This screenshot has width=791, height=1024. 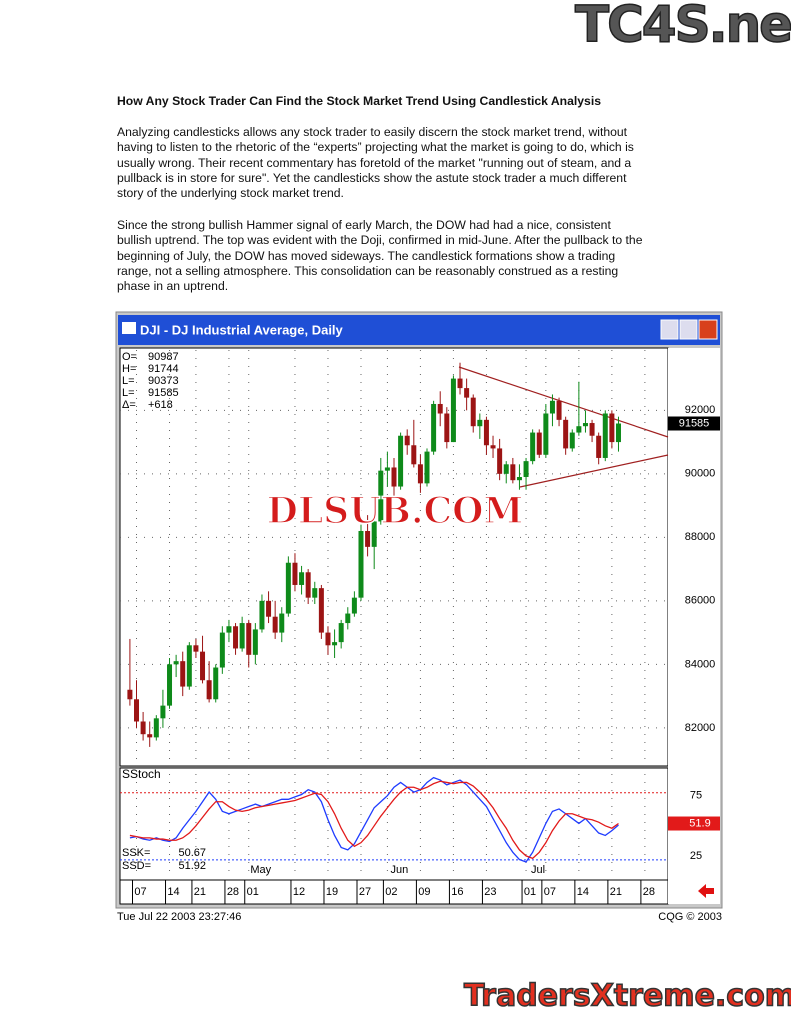 I want to click on y-tick-label: 75, so click(x=696, y=796).